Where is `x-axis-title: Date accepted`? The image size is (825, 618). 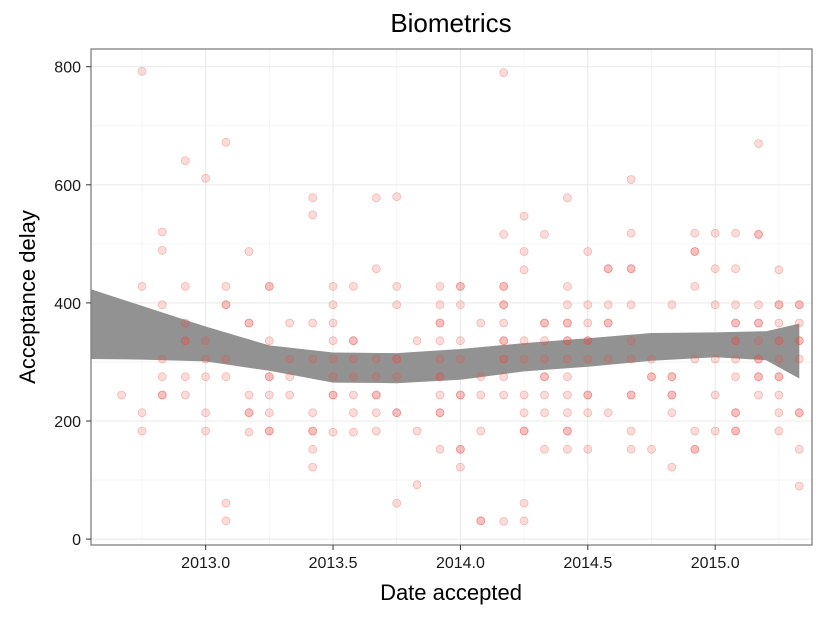
x-axis-title: Date accepted is located at coordinates (451, 592).